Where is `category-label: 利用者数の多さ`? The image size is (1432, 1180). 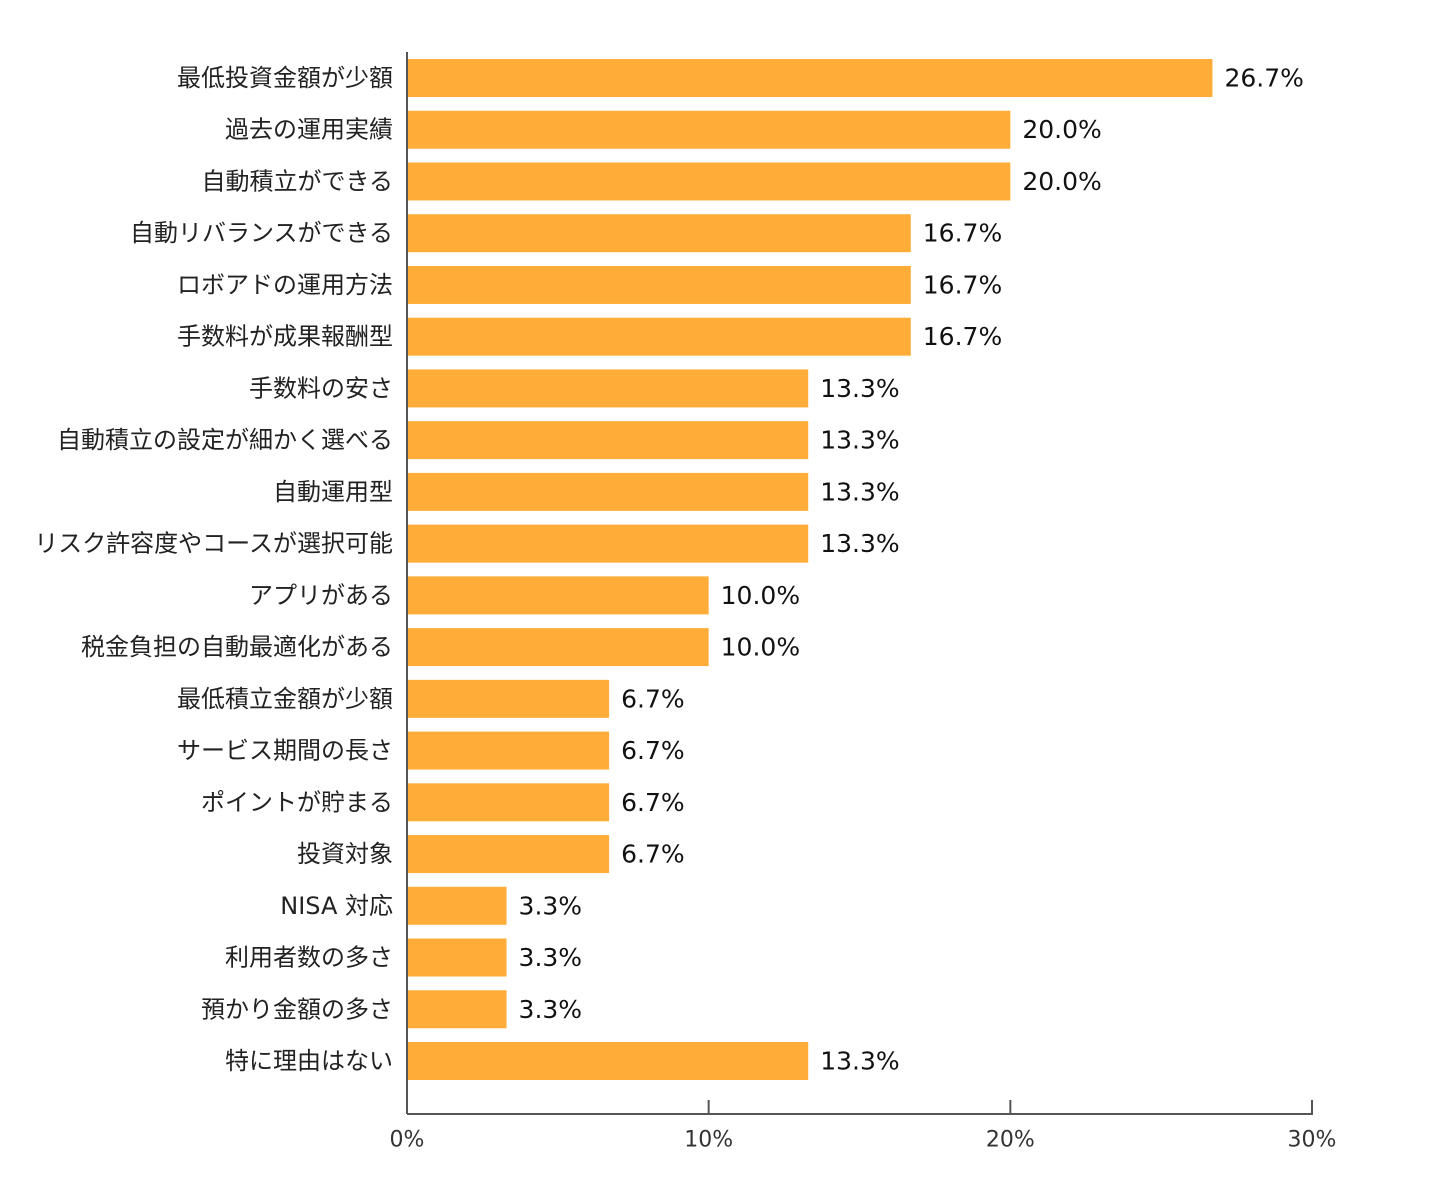 category-label: 利用者数の多さ is located at coordinates (309, 958).